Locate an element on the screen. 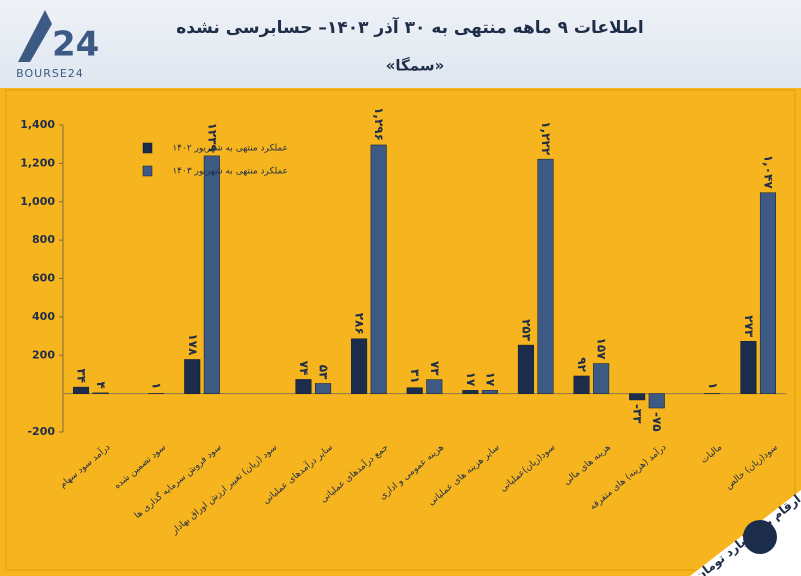 This screenshot has height=576, width=801. y-tick-label: 1,000 is located at coordinates (37, 201).